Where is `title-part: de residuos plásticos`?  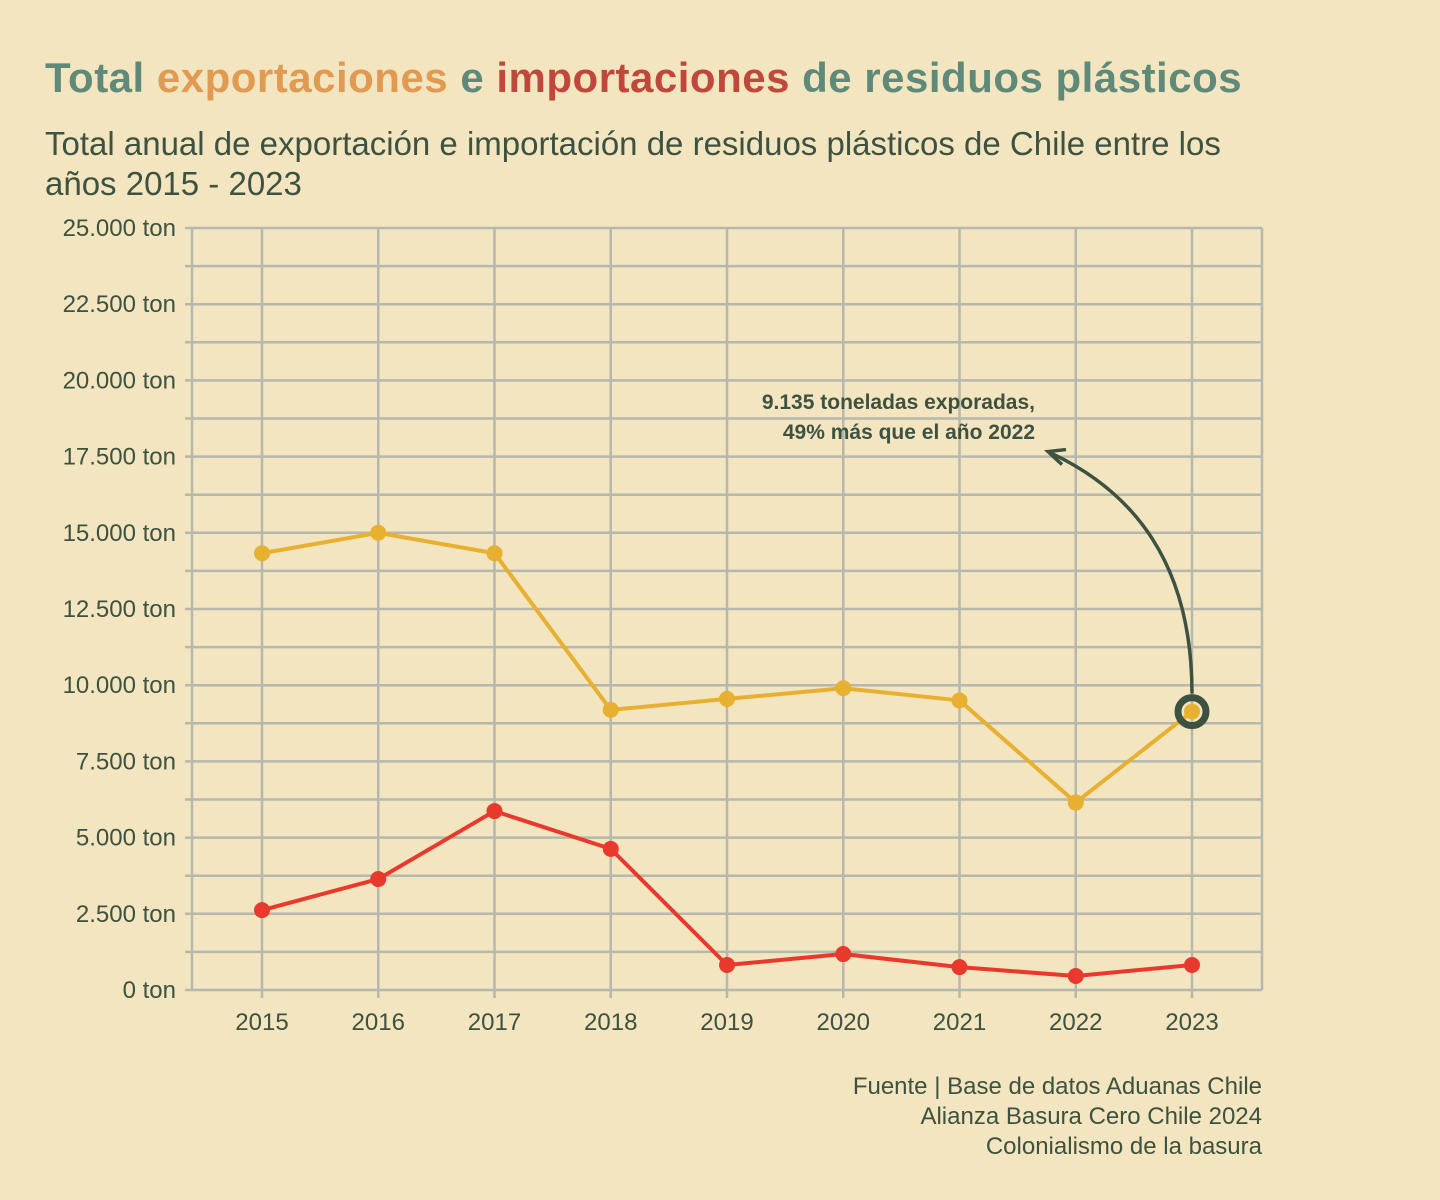
title-part: de residuos plásticos is located at coordinates (1016, 77).